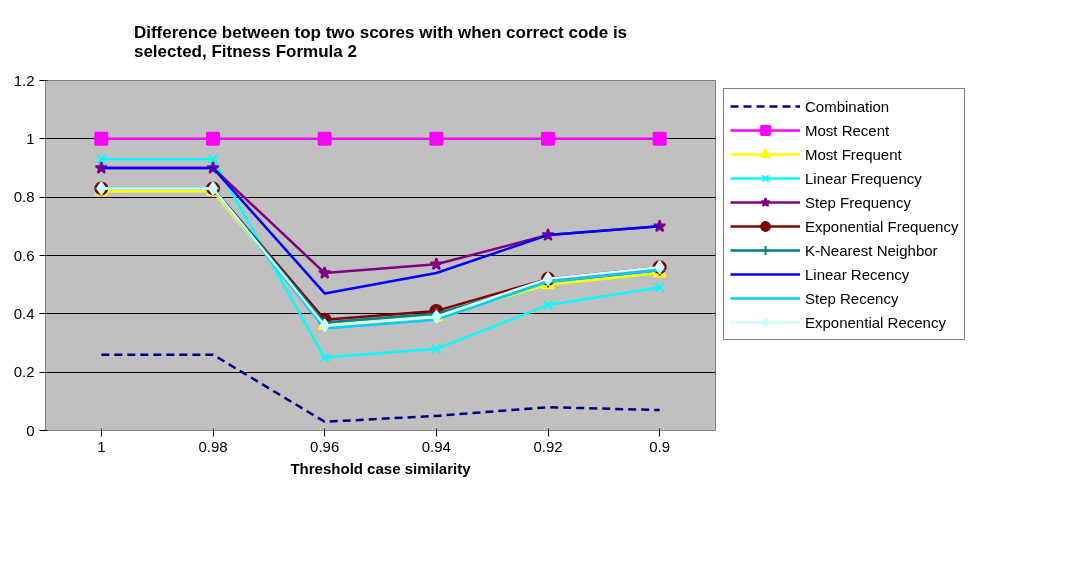 The height and width of the screenshot is (561, 1067). I want to click on x-tick-label: 0.92, so click(548, 446).